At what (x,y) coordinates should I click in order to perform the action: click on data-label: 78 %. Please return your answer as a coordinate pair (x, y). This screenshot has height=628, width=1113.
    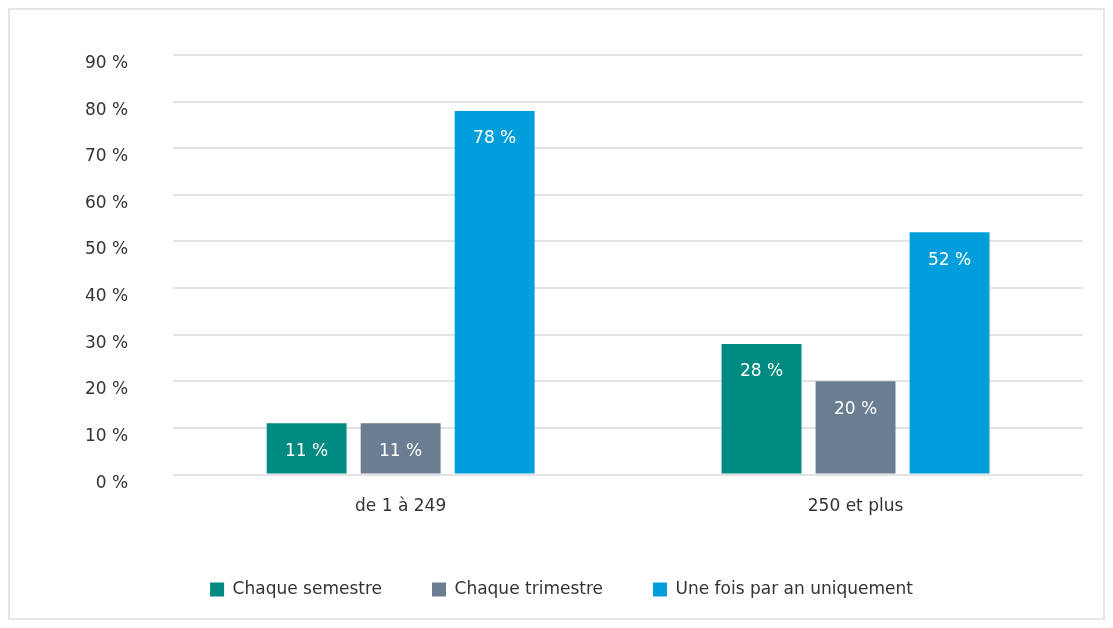
    Looking at the image, I should click on (495, 137).